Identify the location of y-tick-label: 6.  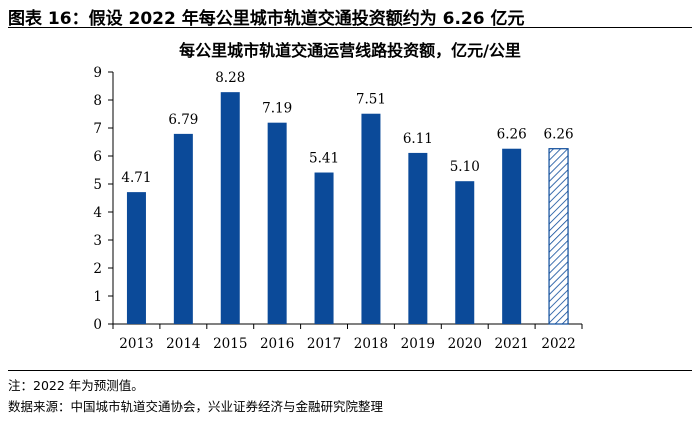
(97, 157).